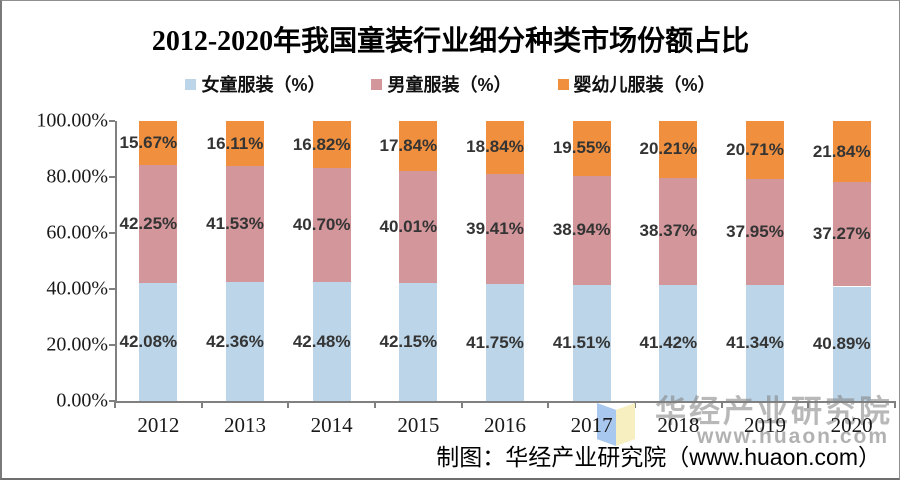  Describe the element at coordinates (408, 145) in the screenshot. I see `data-label: 17.84%` at that location.